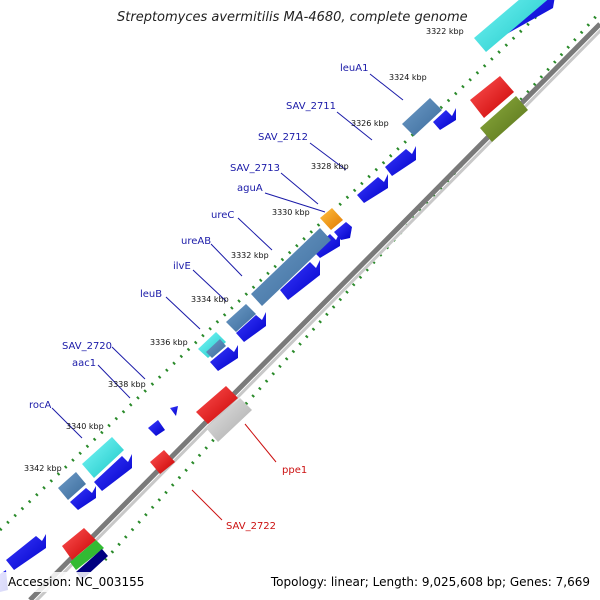  Describe the element at coordinates (127, 384) in the screenshot. I see `tick-label: 3338 kbp` at that location.